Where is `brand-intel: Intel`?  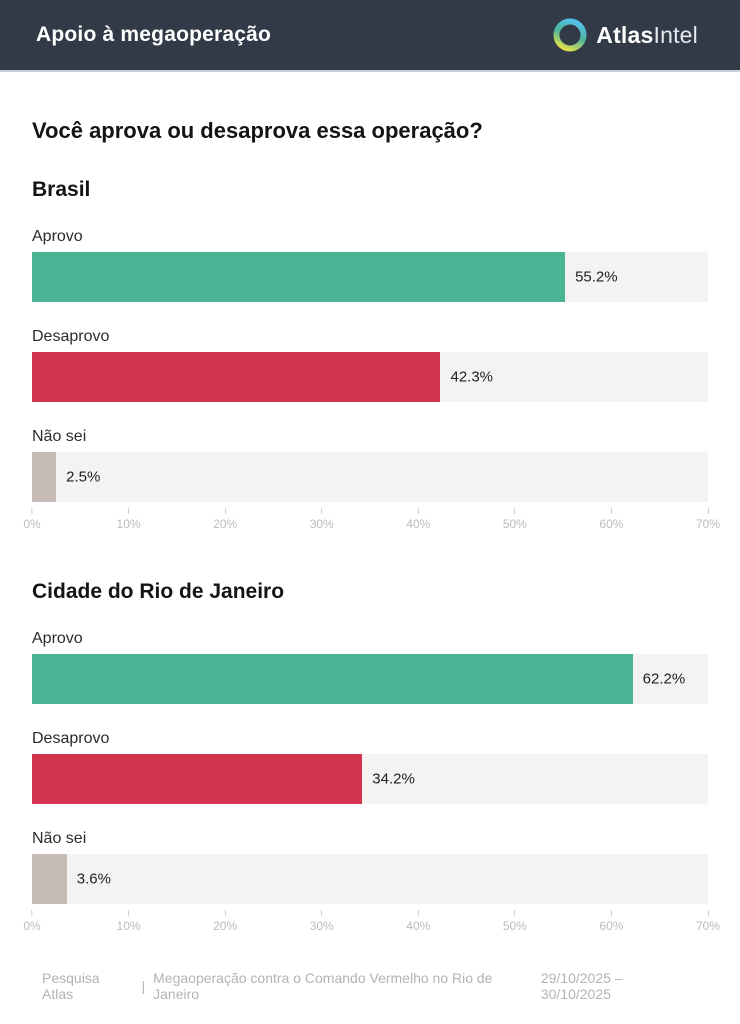
brand-intel: Intel is located at coordinates (675, 34).